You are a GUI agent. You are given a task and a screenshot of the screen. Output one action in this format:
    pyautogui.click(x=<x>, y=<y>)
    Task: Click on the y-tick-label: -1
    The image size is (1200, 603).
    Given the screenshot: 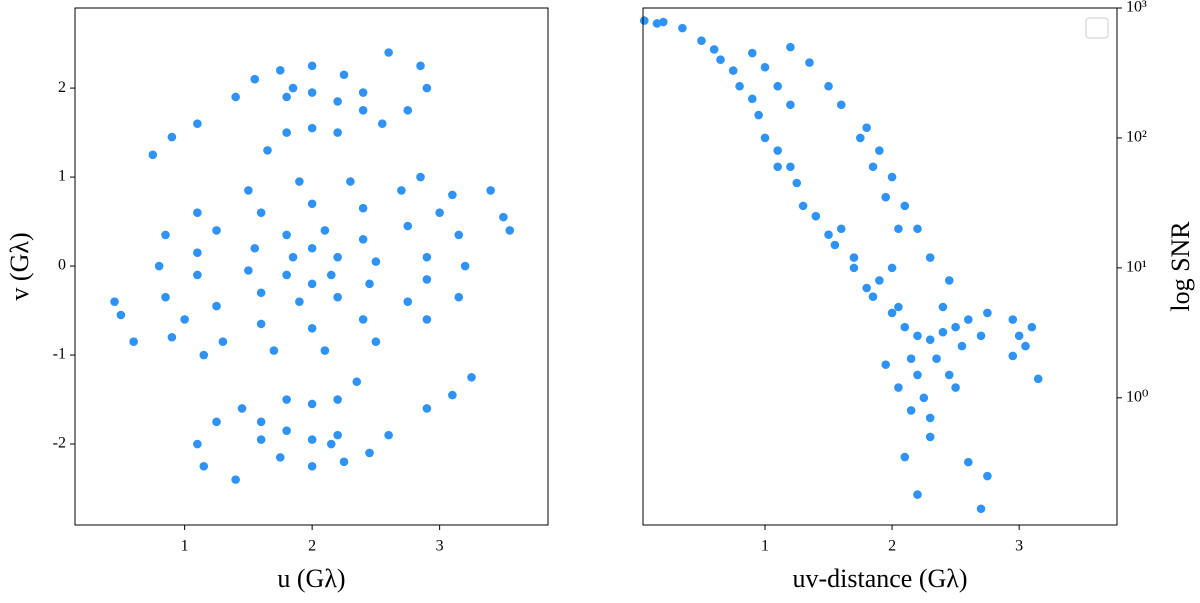 What is the action you would take?
    pyautogui.click(x=59, y=354)
    